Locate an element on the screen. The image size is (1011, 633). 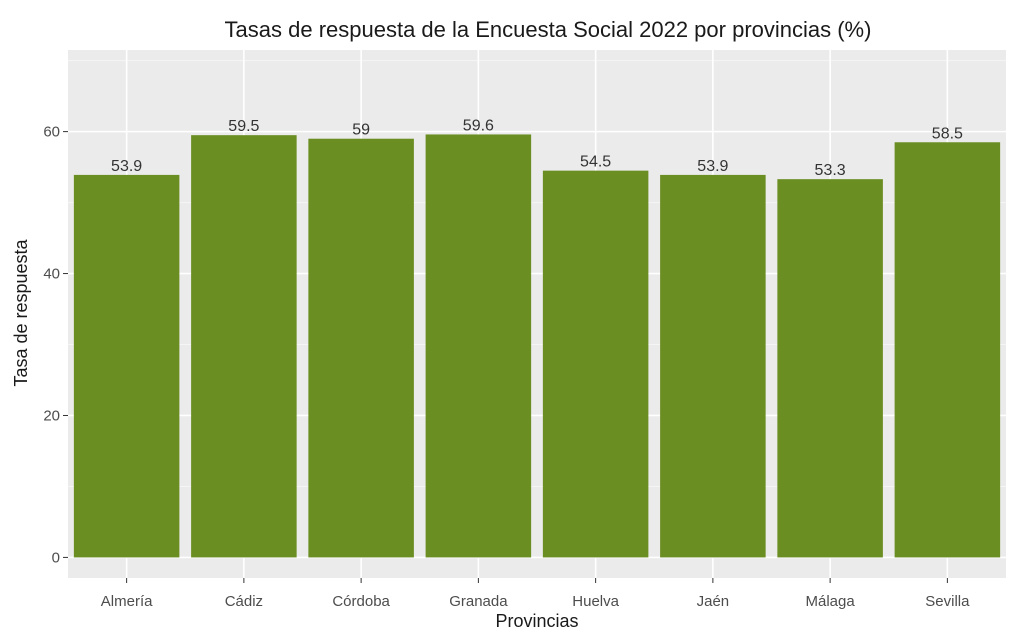
x-tick-label: Almería is located at coordinates (127, 601).